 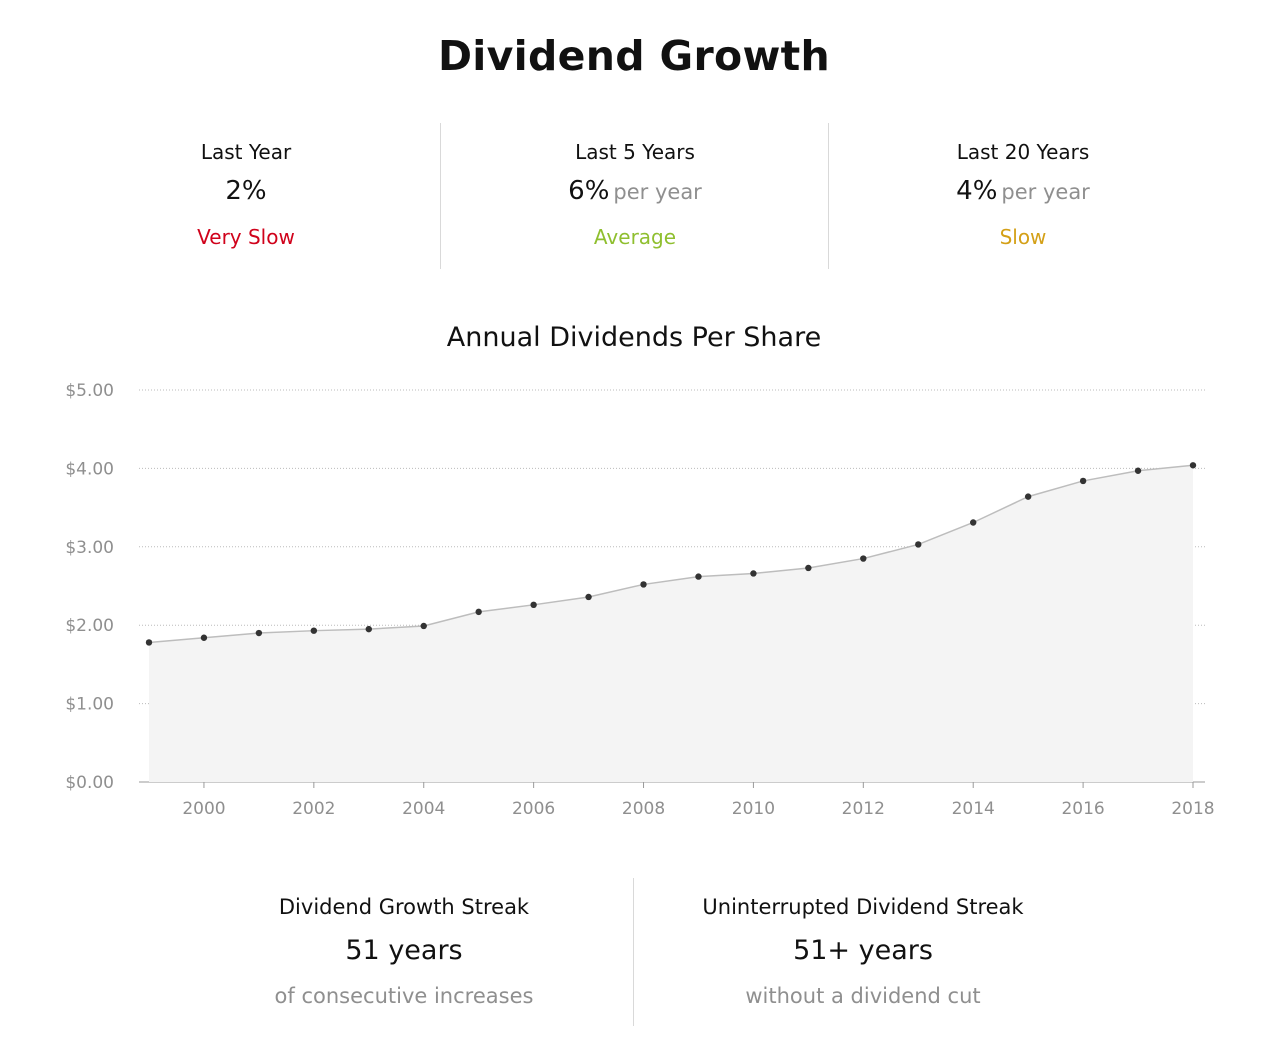 What do you see at coordinates (1023, 237) in the screenshot?
I see `stat-rating: Slow` at bounding box center [1023, 237].